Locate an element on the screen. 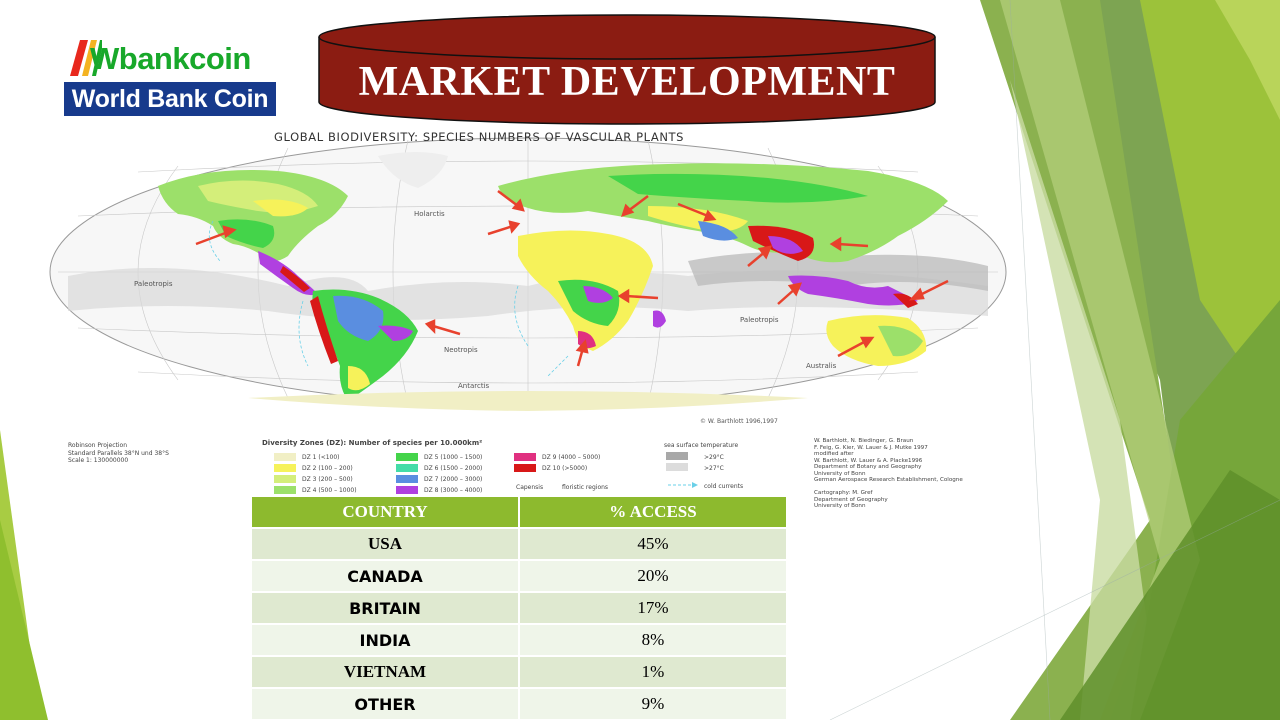 The width and height of the screenshot is (1280, 720). legend-label: DZ 4 (500 – 1000) is located at coordinates (329, 490).